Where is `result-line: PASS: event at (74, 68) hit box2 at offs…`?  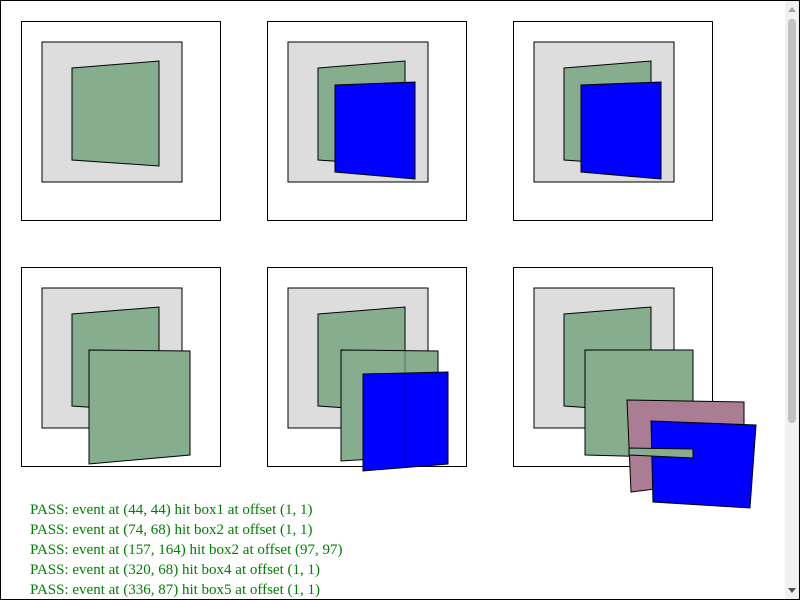
result-line: PASS: event at (74, 68) hit box2 at offs… is located at coordinates (171, 530).